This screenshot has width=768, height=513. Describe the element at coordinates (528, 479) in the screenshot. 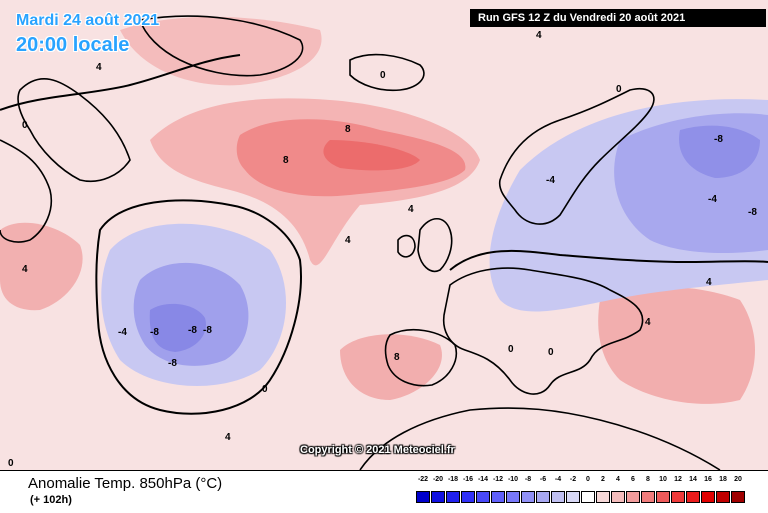

I see `legend-value-label: -8` at that location.